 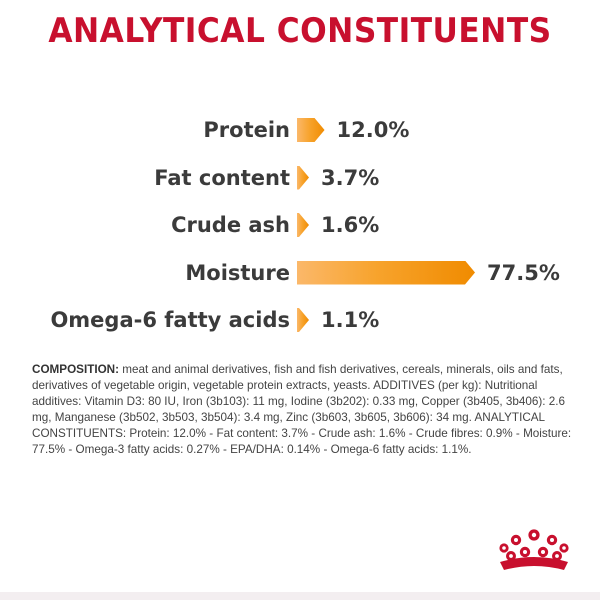 What do you see at coordinates (230, 225) in the screenshot?
I see `bar-category-label: Crude ash` at bounding box center [230, 225].